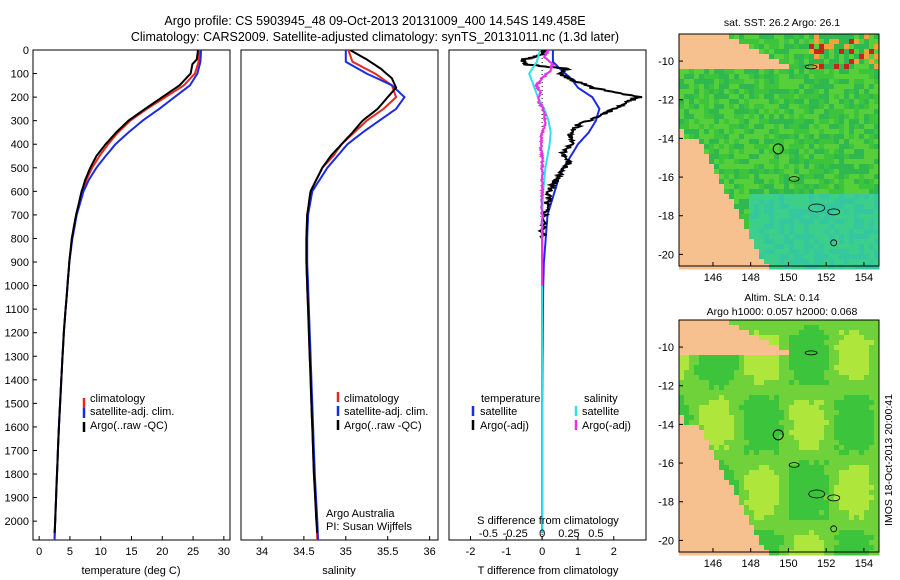 This screenshot has width=900, height=580. What do you see at coordinates (386, 412) in the screenshot?
I see `legend-label-satellite: satellite-adj. clim.` at bounding box center [386, 412].